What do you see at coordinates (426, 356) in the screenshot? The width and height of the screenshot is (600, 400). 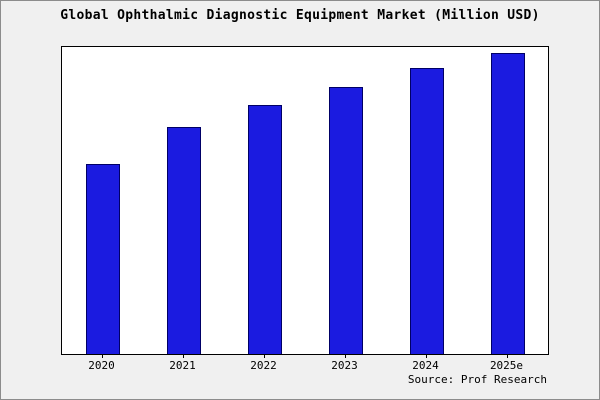 I see `x-tick-2024` at bounding box center [426, 356].